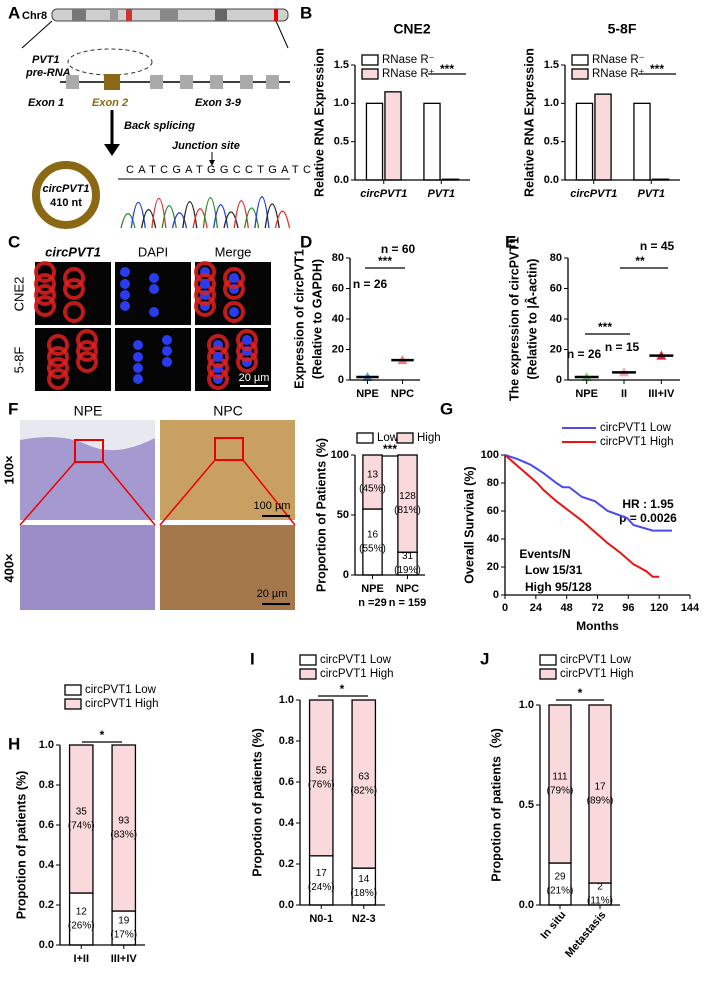 The image size is (723, 992). What do you see at coordinates (690, 608) in the screenshot?
I see `x-tick-label: 144` at bounding box center [690, 608].